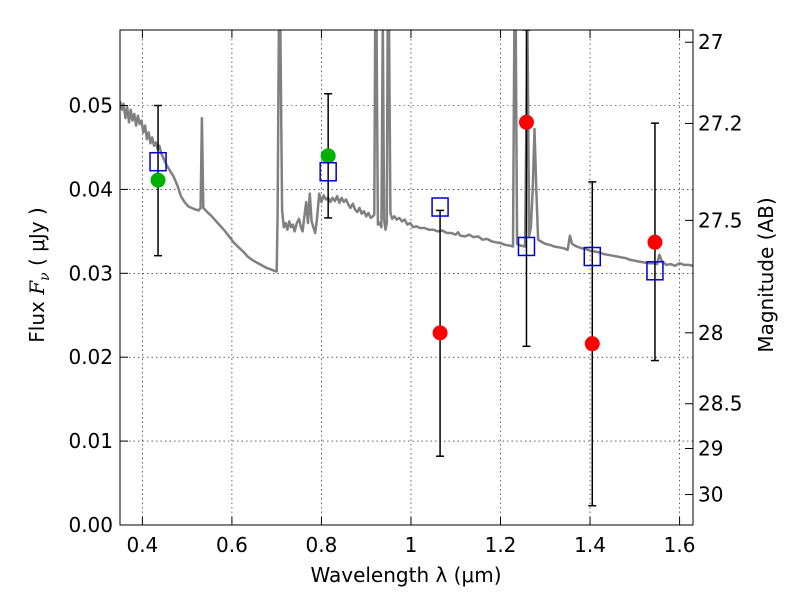 The image size is (800, 600). What do you see at coordinates (37, 288) in the screenshot?
I see `y-axis-label-symbol: F` at bounding box center [37, 288].